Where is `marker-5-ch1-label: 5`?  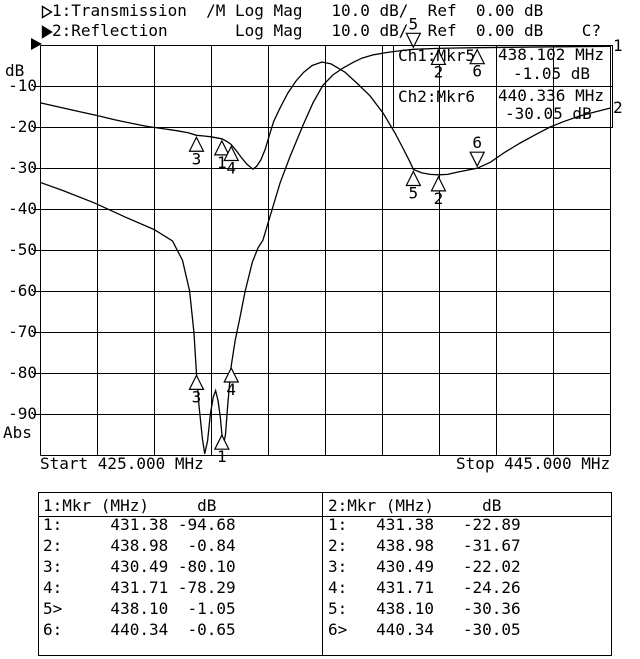 marker-5-ch1-label: 5 is located at coordinates (414, 23).